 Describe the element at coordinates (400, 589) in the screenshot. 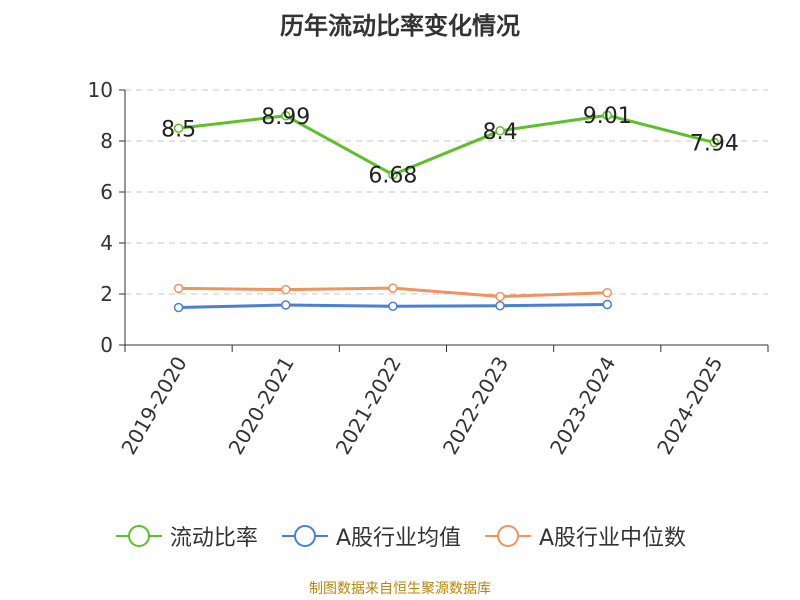

I see `source-note: 制图数据来自恒生聚源数据库` at that location.